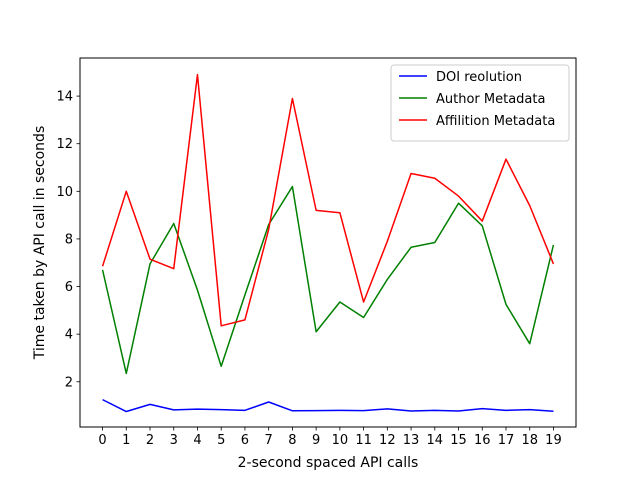  I want to click on y-axis-label: Time taken by API call in seconds, so click(40, 243).